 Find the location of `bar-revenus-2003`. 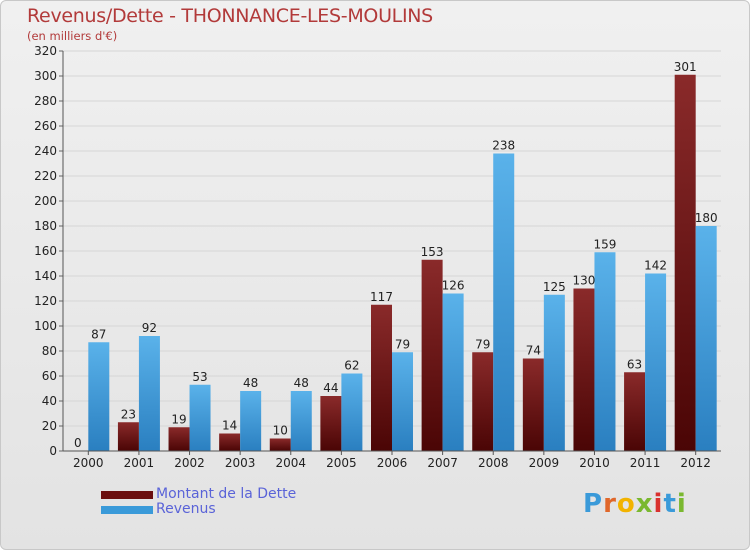

bar-revenus-2003 is located at coordinates (251, 421).